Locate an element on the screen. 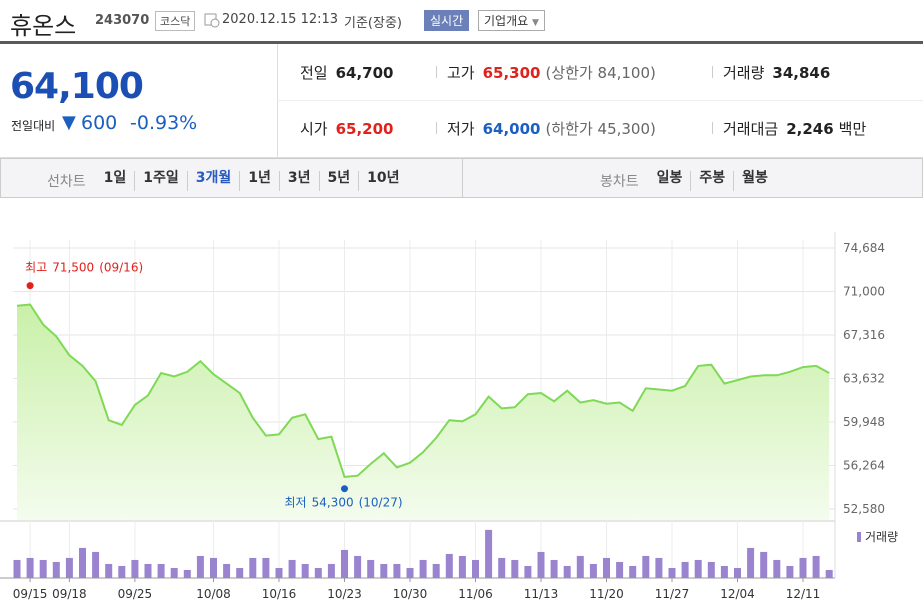 This screenshot has width=923, height=606. period-tab: 10년 is located at coordinates (382, 181).